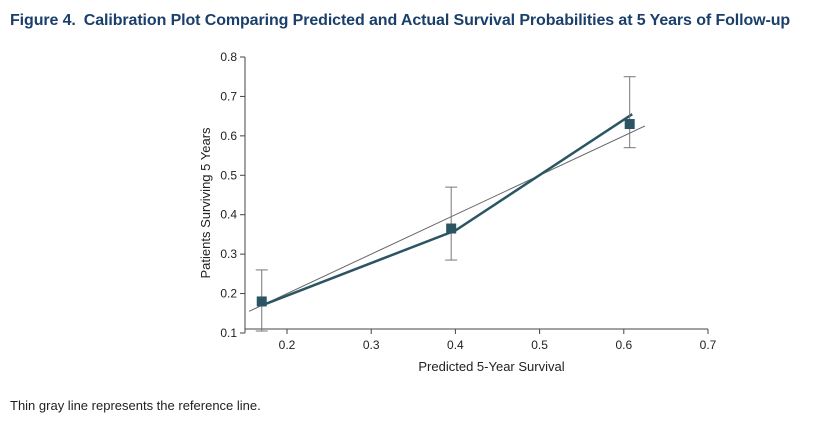 The width and height of the screenshot is (822, 424). What do you see at coordinates (455, 345) in the screenshot?
I see `x-tick-label: 0.4` at bounding box center [455, 345].